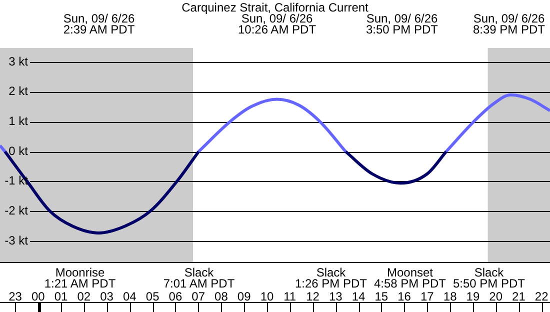 The width and height of the screenshot is (550, 312). What do you see at coordinates (175, 296) in the screenshot?
I see `x-tick-label: 06` at bounding box center [175, 296].